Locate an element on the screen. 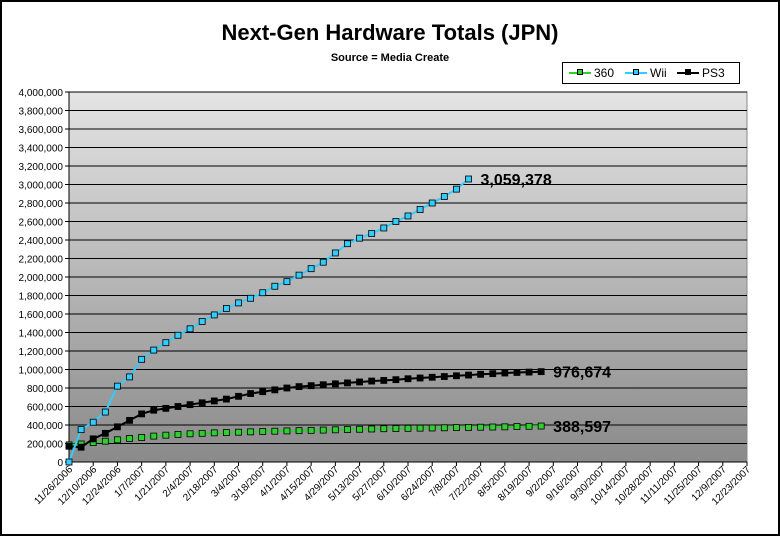 This screenshot has width=780, height=536. y-tick-label: 400,000 is located at coordinates (45, 426).